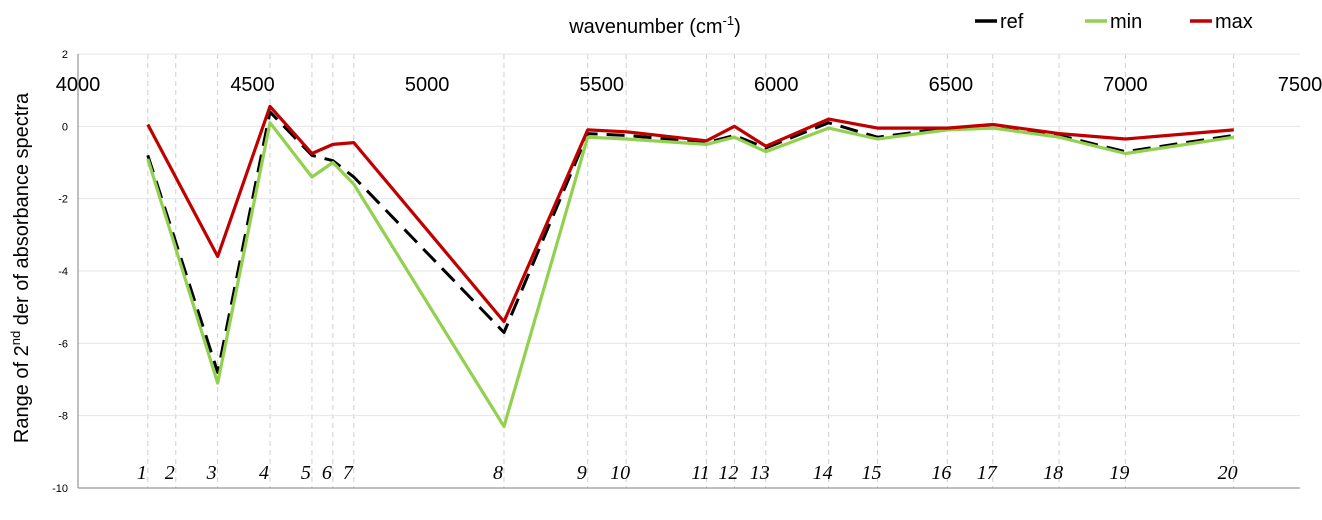  Describe the element at coordinates (951, 85) in the screenshot. I see `x-tick-label: 6500` at that location.